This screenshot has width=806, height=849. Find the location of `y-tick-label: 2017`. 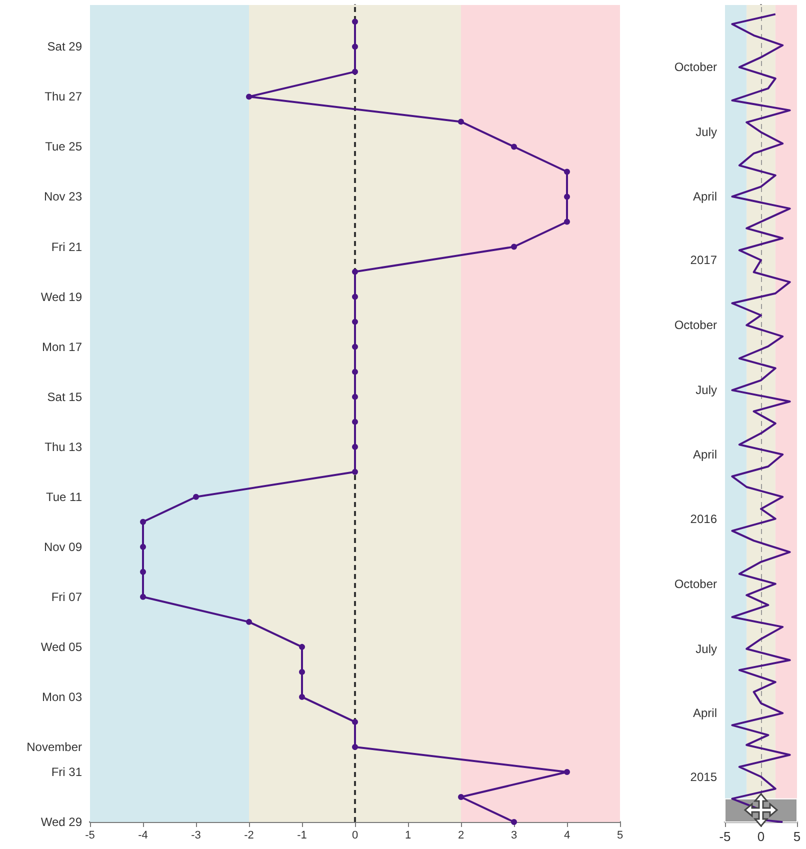

y-tick-label: 2017 is located at coordinates (704, 260).